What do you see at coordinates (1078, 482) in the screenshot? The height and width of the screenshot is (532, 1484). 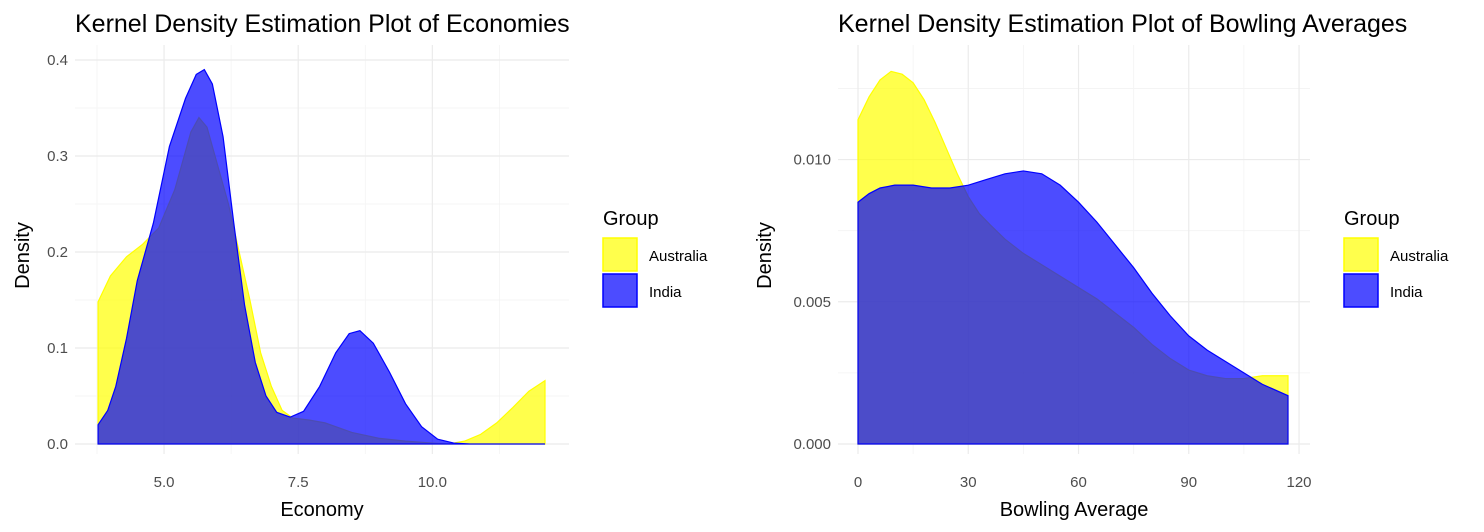 I see `x-tick-label: 60` at bounding box center [1078, 482].